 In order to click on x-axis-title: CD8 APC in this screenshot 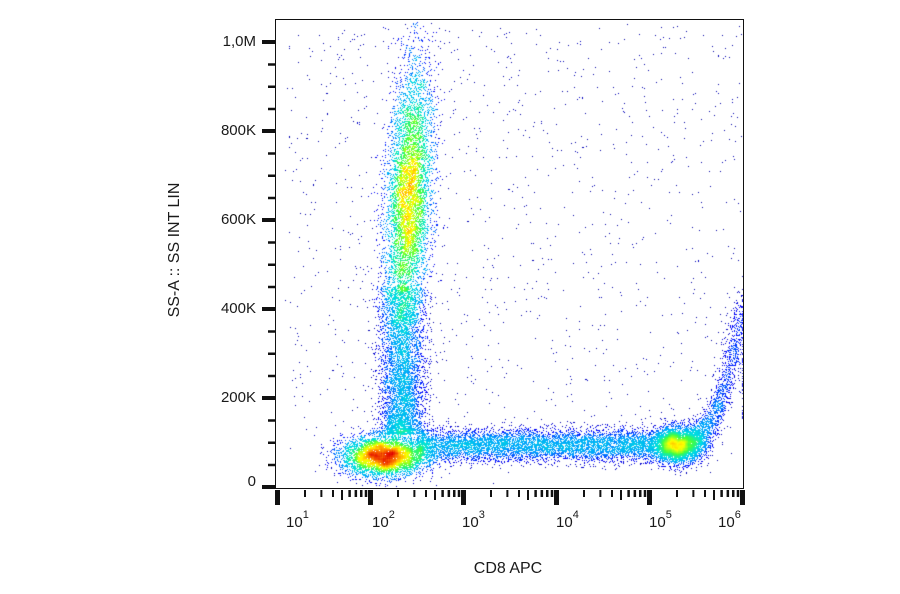, I will do `click(508, 568)`.